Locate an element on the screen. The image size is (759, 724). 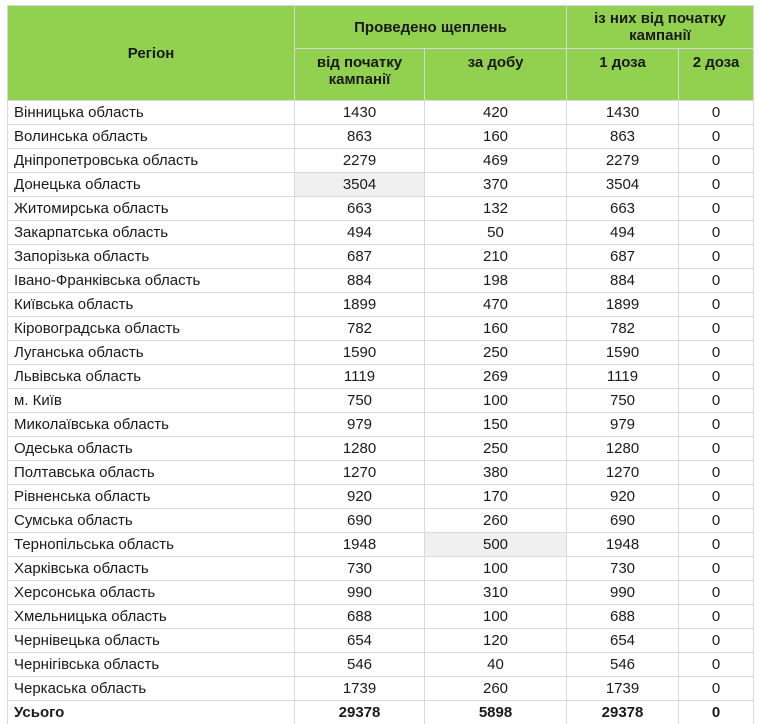
region-cell: Одеська область is located at coordinates (151, 448).